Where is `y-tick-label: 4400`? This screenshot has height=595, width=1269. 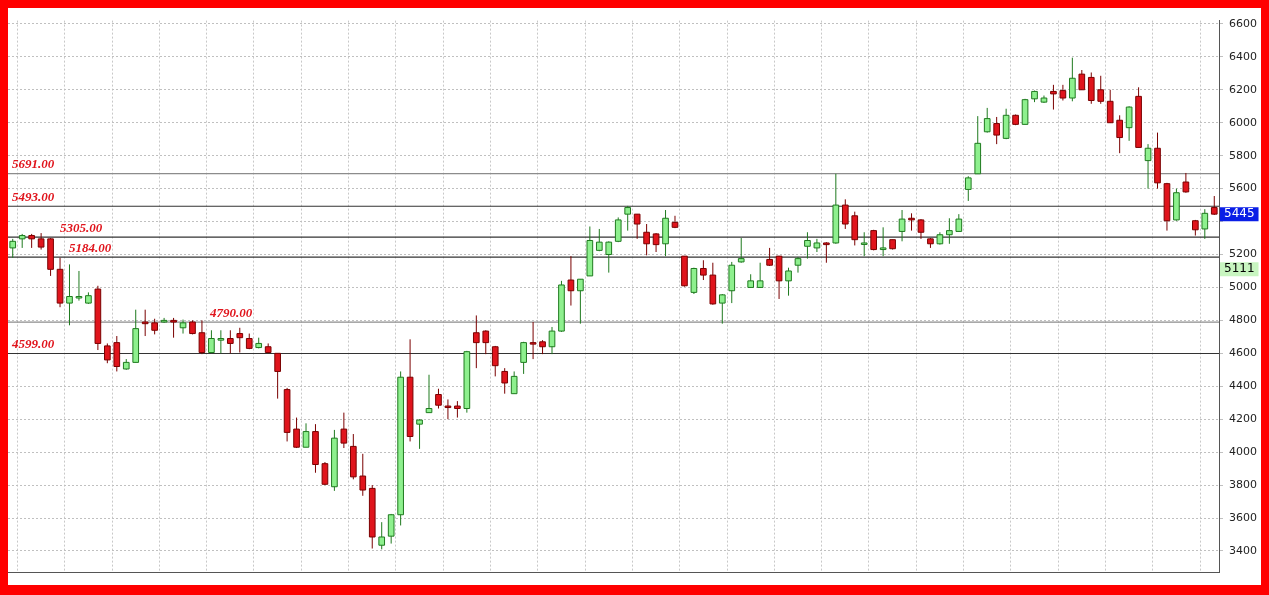 y-tick-label: 4400 is located at coordinates (1243, 386).